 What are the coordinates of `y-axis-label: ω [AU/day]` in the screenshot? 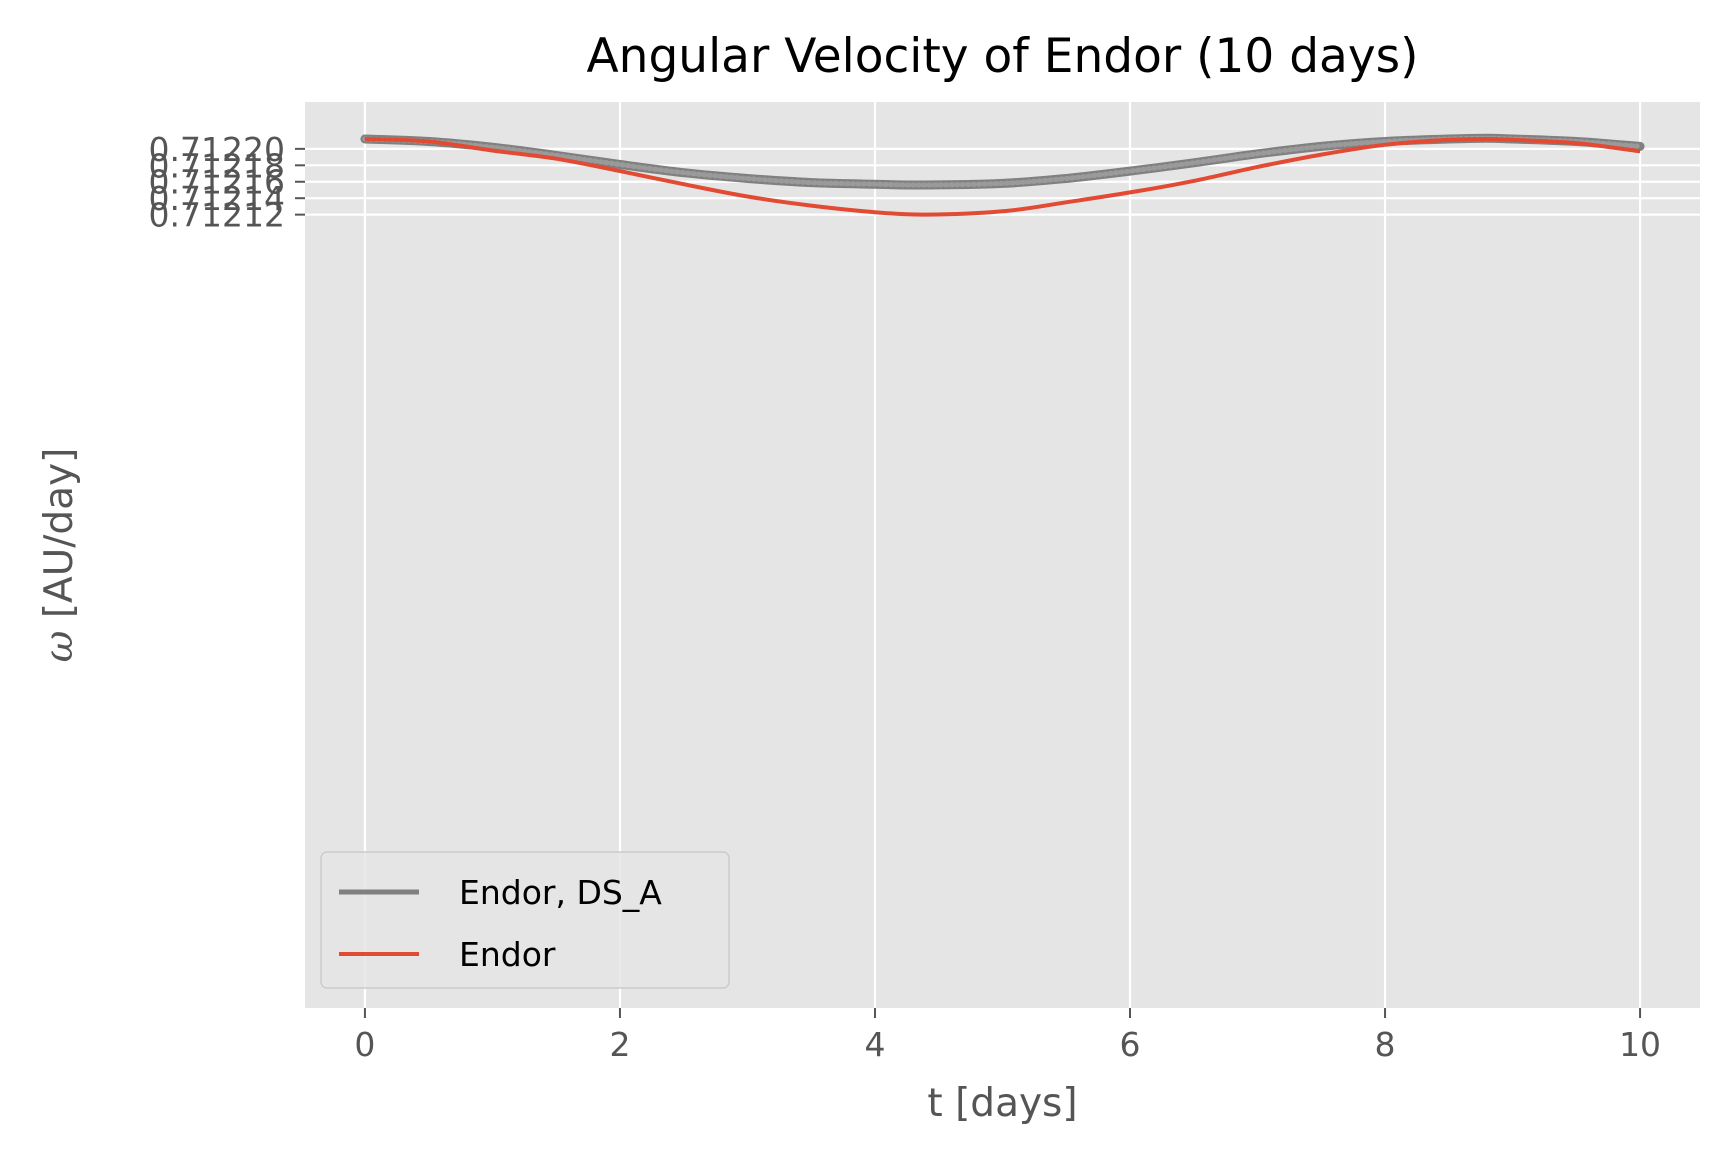 It's located at (59, 555).